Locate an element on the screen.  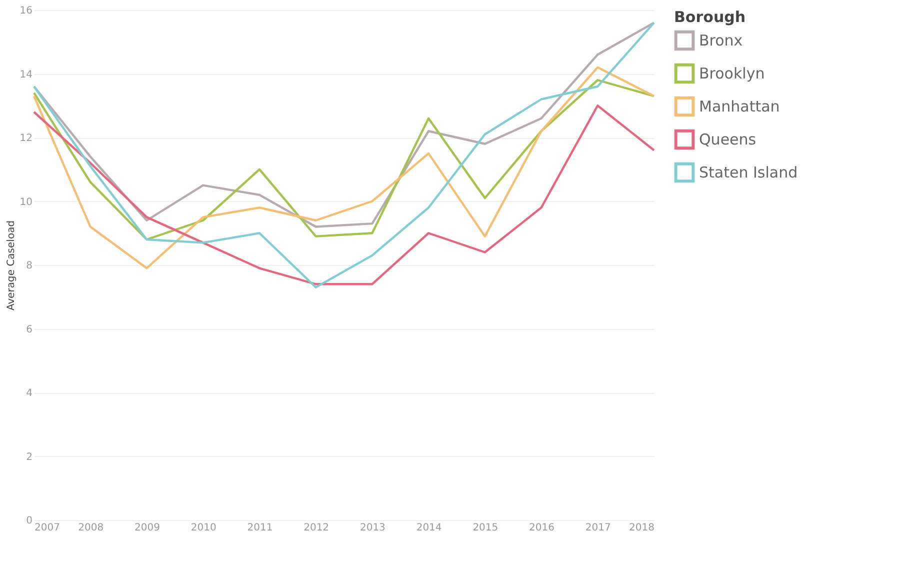
x-tick-label: 2014 is located at coordinates (429, 528).